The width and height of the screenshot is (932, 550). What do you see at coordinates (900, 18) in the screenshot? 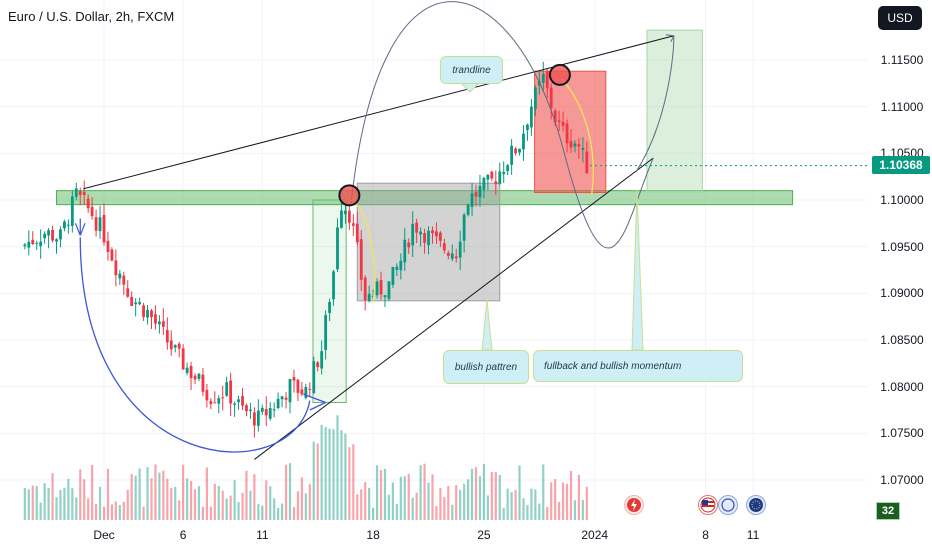
I see `currency-button: USD` at bounding box center [900, 18].